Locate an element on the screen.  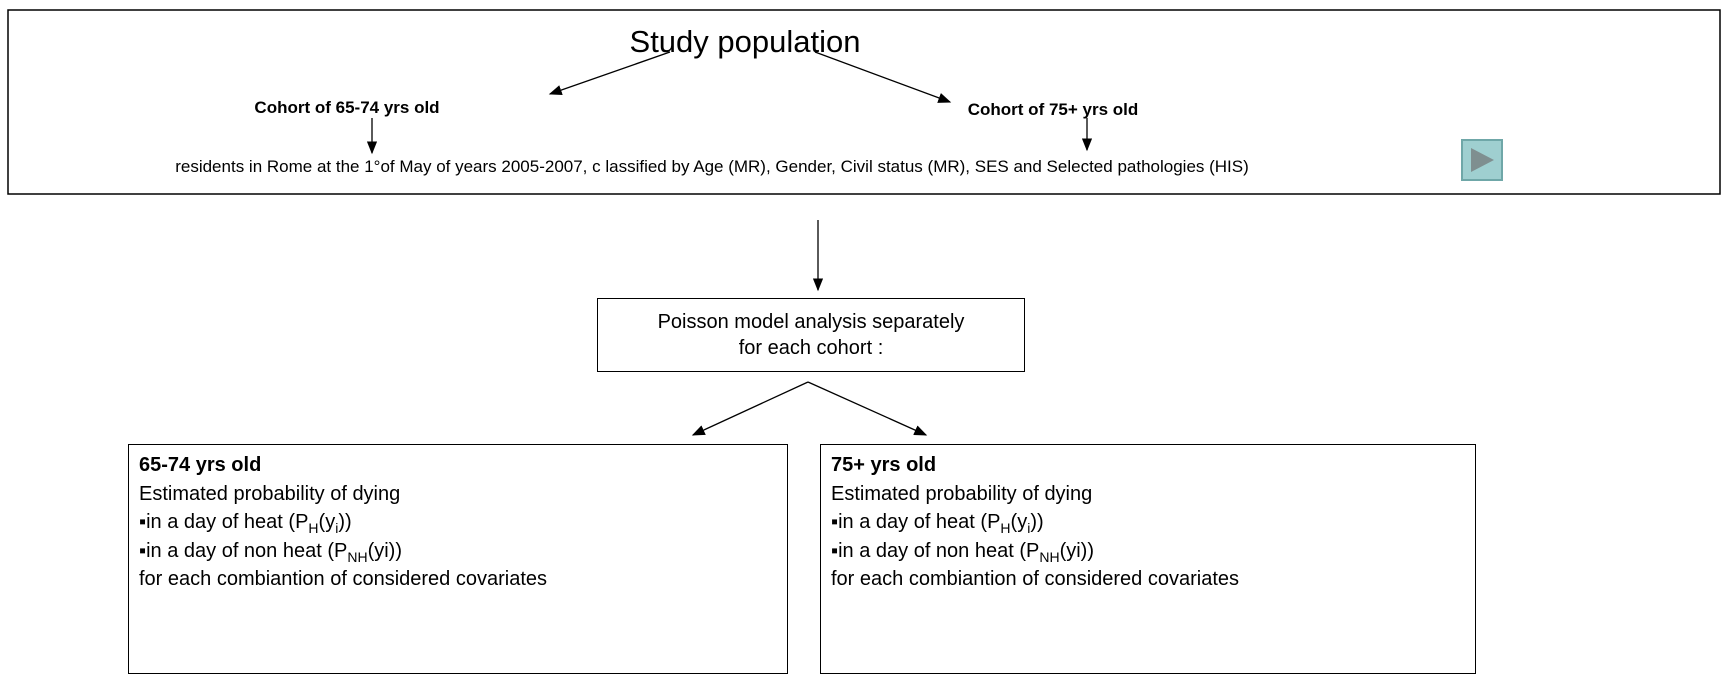
title: Study population is located at coordinates (745, 41).